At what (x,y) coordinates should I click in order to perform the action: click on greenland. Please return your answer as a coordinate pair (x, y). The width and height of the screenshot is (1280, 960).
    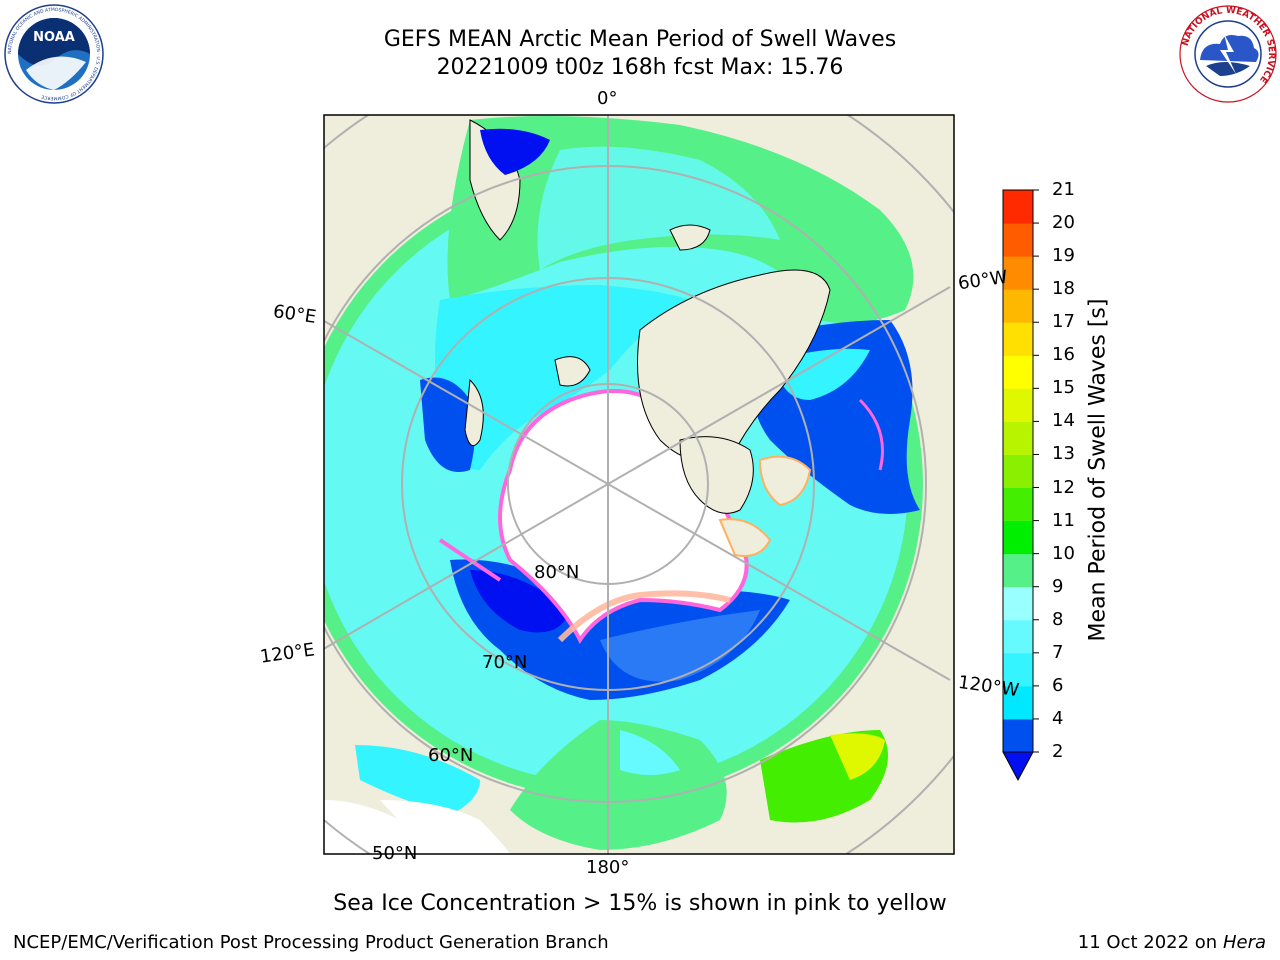
    Looking at the image, I should click on (734, 366).